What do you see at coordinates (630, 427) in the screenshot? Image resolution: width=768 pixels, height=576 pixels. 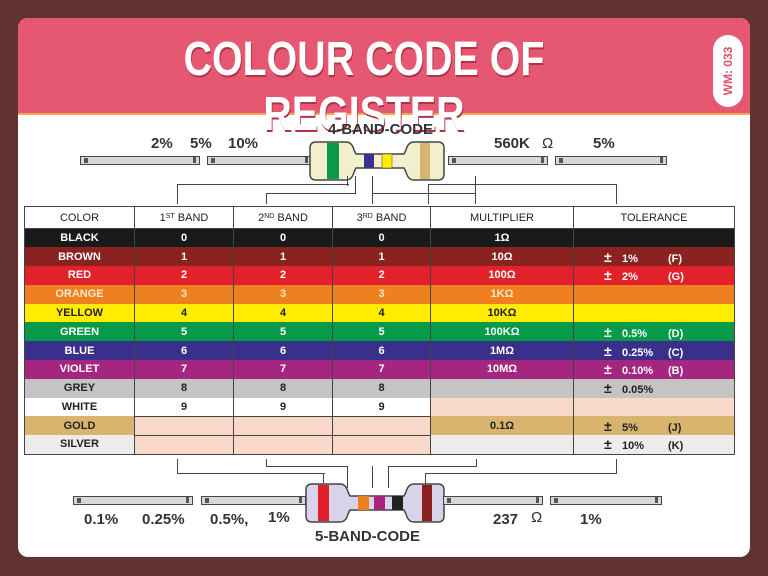 I see `tolerance-percent: 5%` at bounding box center [630, 427].